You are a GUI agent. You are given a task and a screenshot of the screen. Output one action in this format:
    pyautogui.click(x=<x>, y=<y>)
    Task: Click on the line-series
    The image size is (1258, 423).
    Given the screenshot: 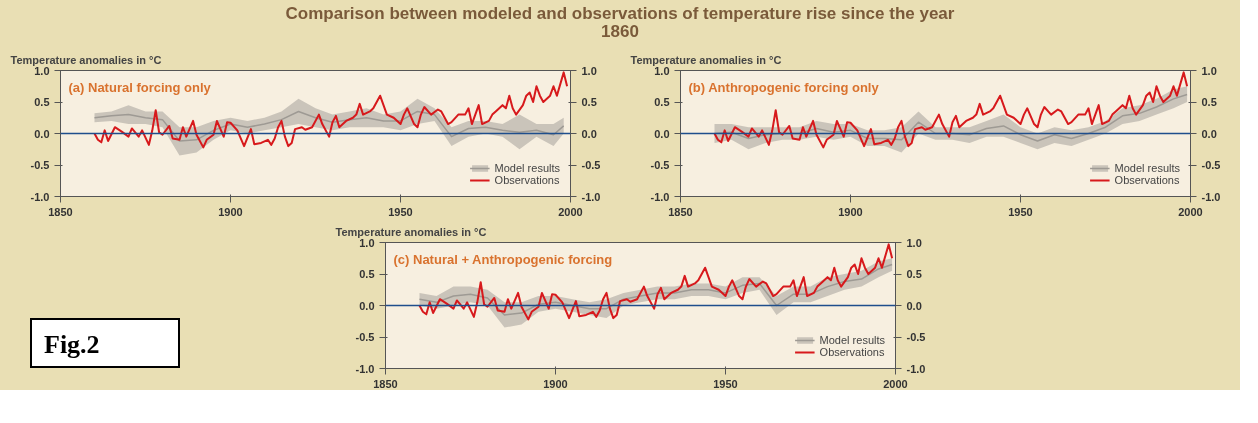 What is the action you would take?
    pyautogui.click(x=329, y=126)
    